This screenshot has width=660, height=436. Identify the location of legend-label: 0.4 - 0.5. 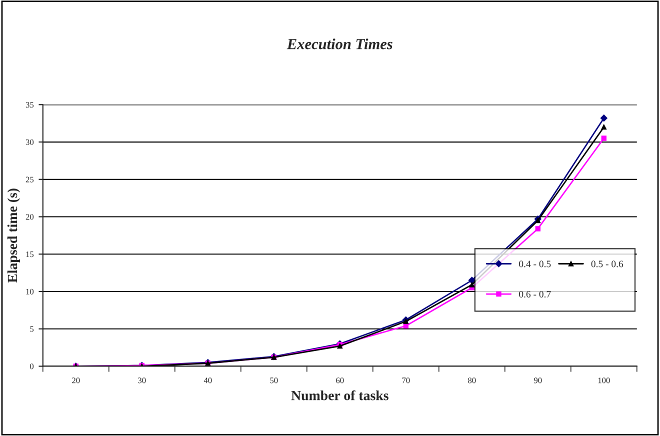
(535, 264).